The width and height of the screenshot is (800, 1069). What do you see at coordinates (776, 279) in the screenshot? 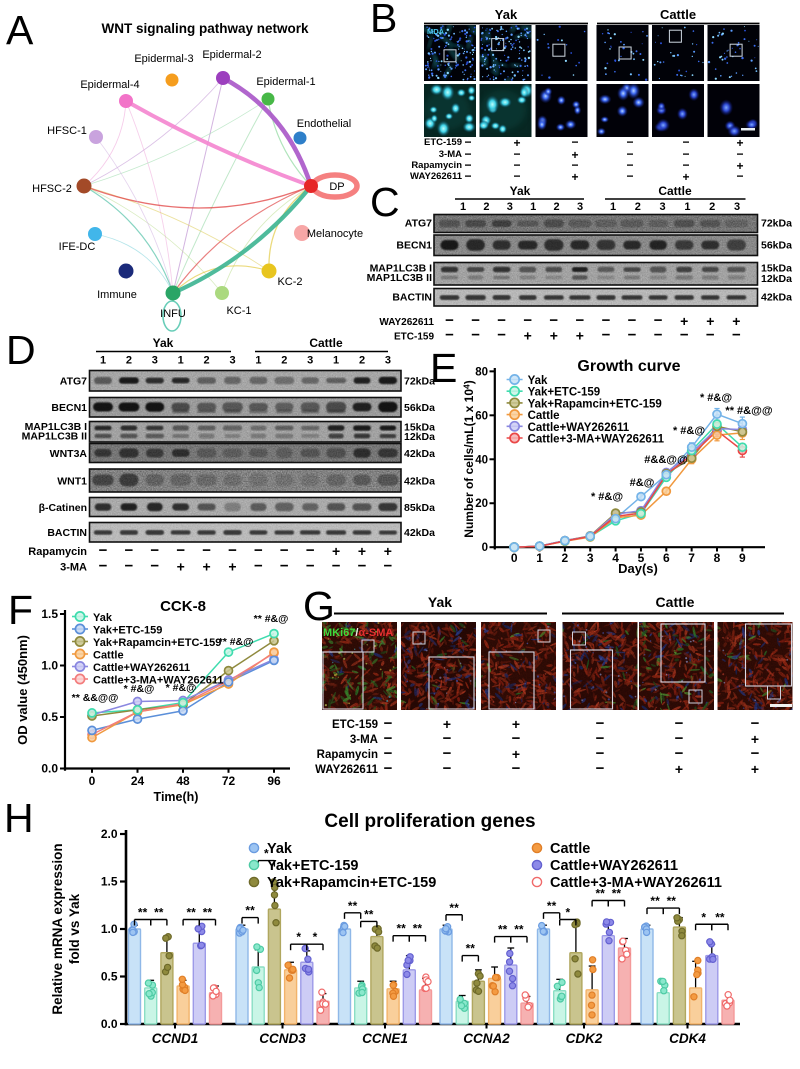
I see `svg-text: 12kDa` at bounding box center [776, 279].